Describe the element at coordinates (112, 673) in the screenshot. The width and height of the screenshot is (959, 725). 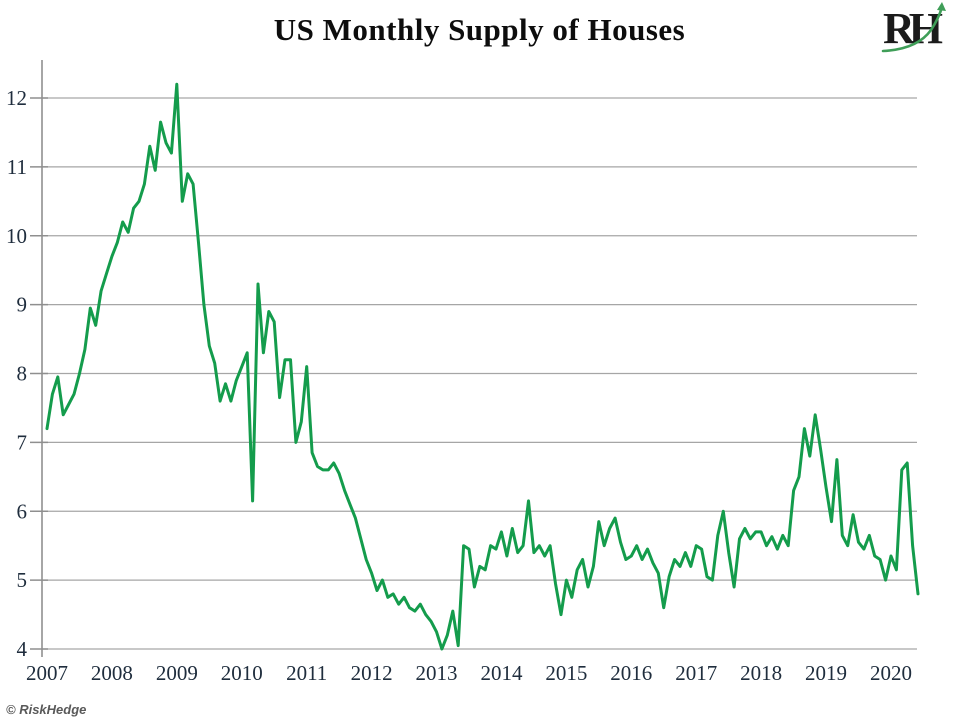
I see `x-tick-label: 2008` at that location.